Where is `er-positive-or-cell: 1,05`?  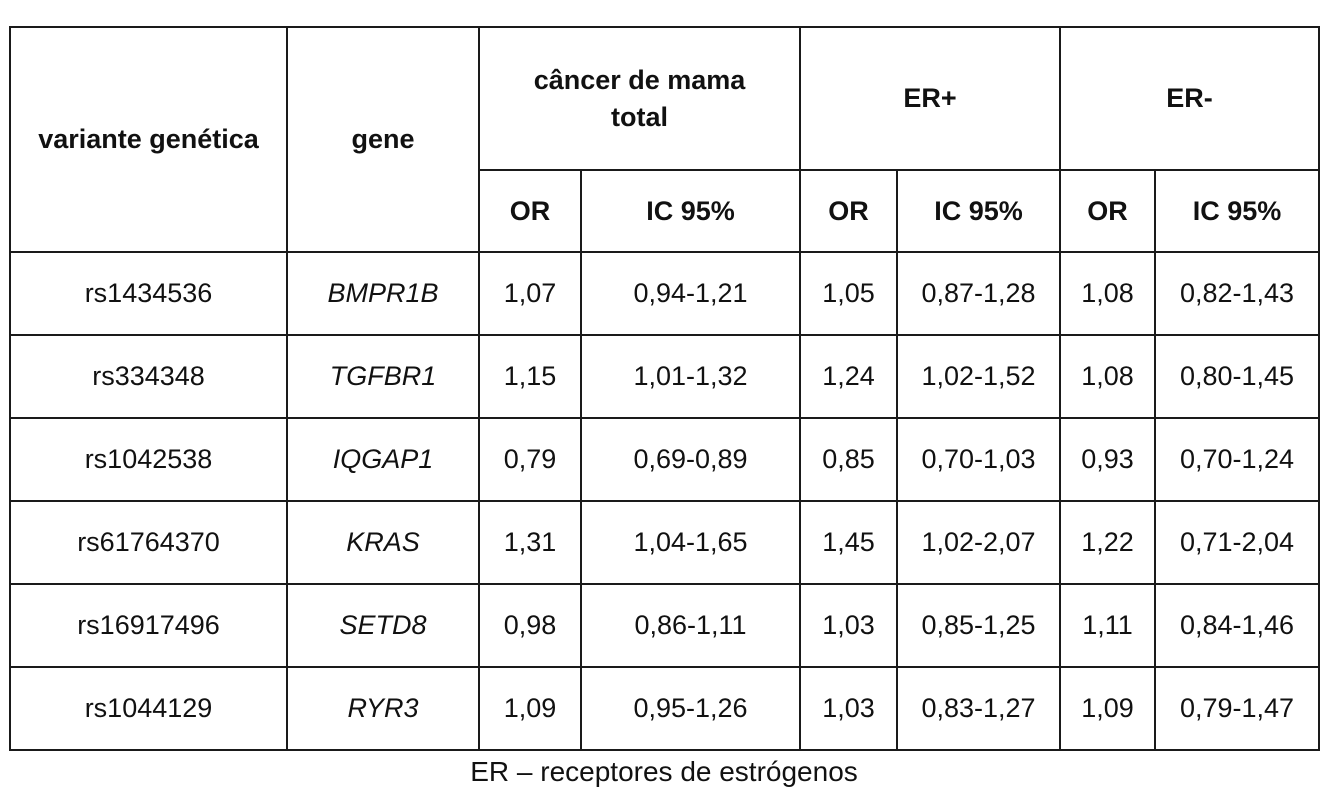 er-positive-or-cell: 1,05 is located at coordinates (848, 293).